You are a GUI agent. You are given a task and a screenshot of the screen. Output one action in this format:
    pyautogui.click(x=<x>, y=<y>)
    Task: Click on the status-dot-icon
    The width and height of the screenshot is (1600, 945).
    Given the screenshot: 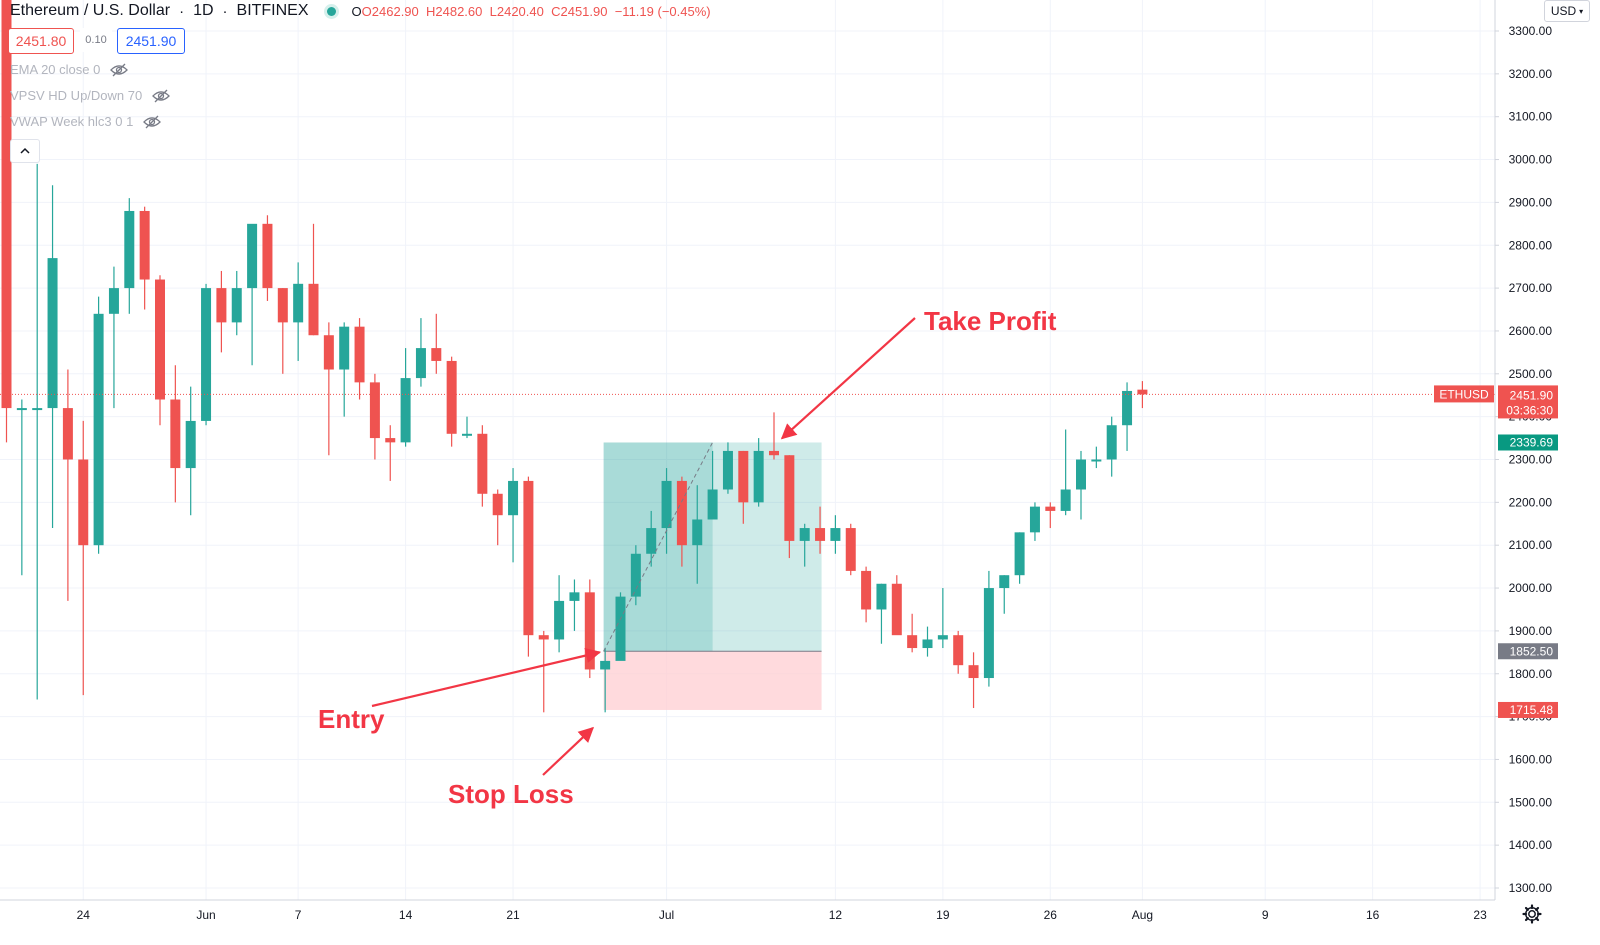 What is the action you would take?
    pyautogui.click(x=331, y=11)
    